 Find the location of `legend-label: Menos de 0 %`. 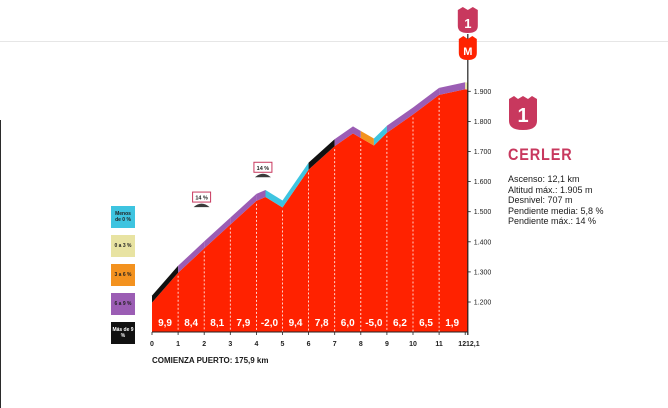

legend-label: Menos de 0 % is located at coordinates (123, 217).